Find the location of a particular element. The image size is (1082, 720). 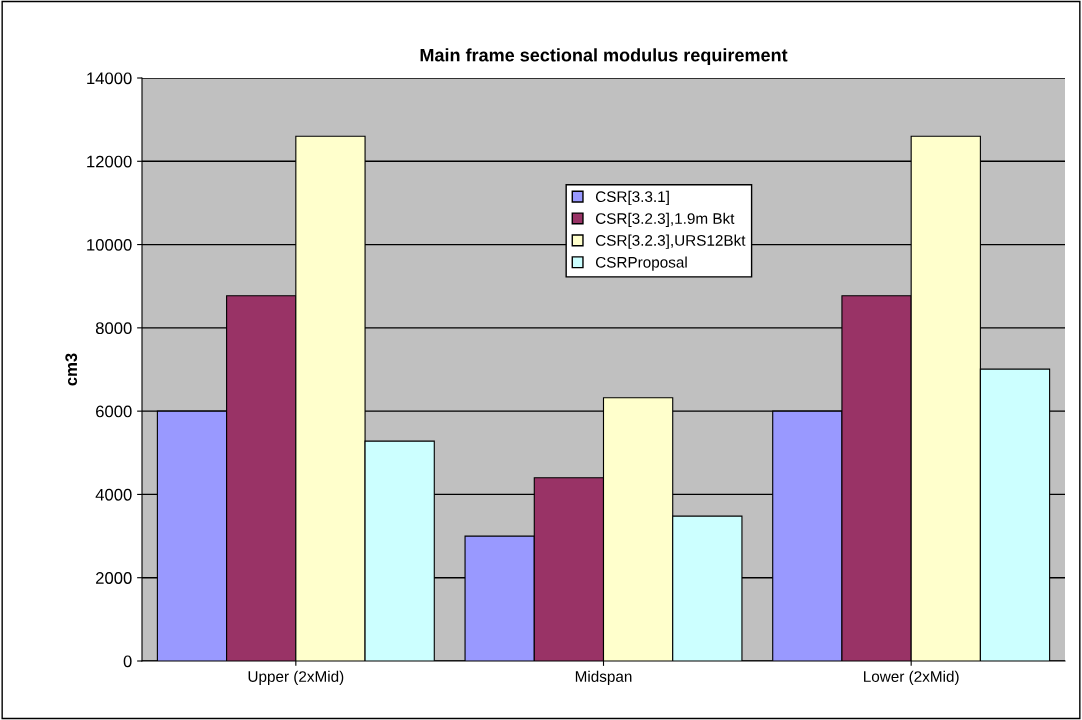

x-tick-label: Midspan is located at coordinates (603, 677).